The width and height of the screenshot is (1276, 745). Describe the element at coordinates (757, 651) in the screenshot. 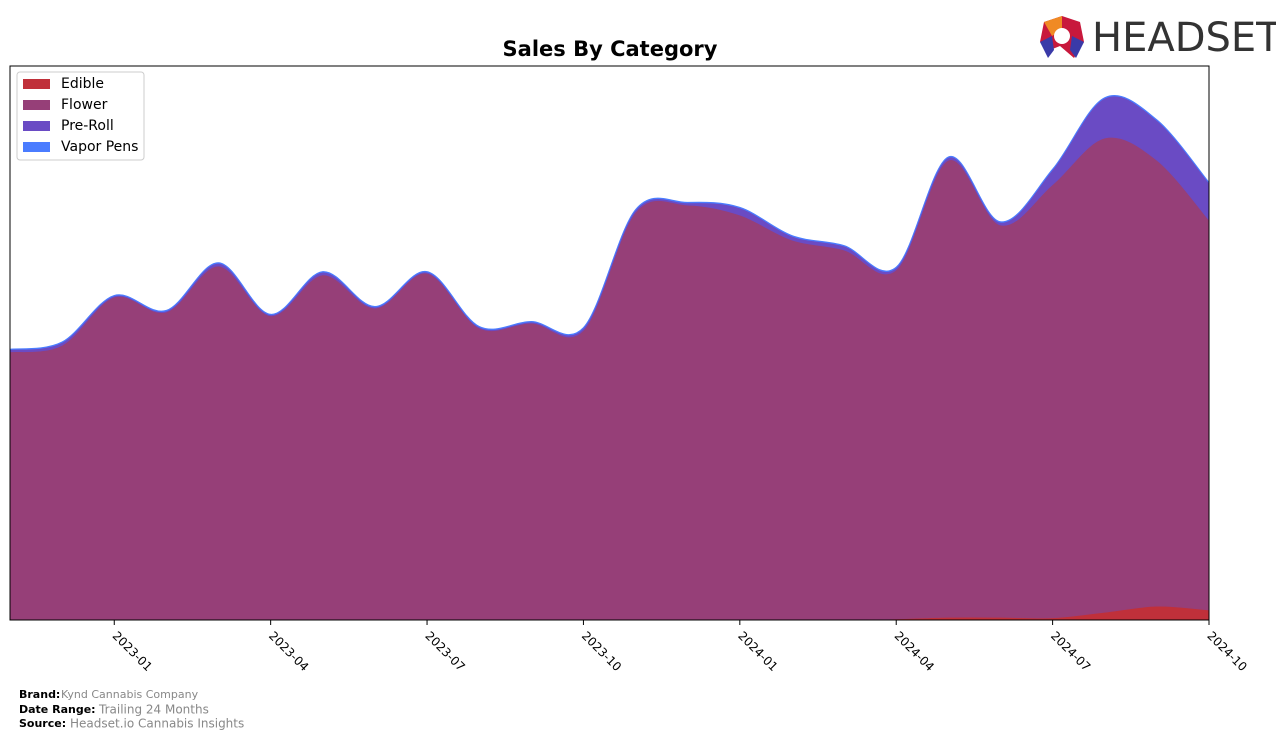

I see `x-tick-label: 2024-01` at that location.